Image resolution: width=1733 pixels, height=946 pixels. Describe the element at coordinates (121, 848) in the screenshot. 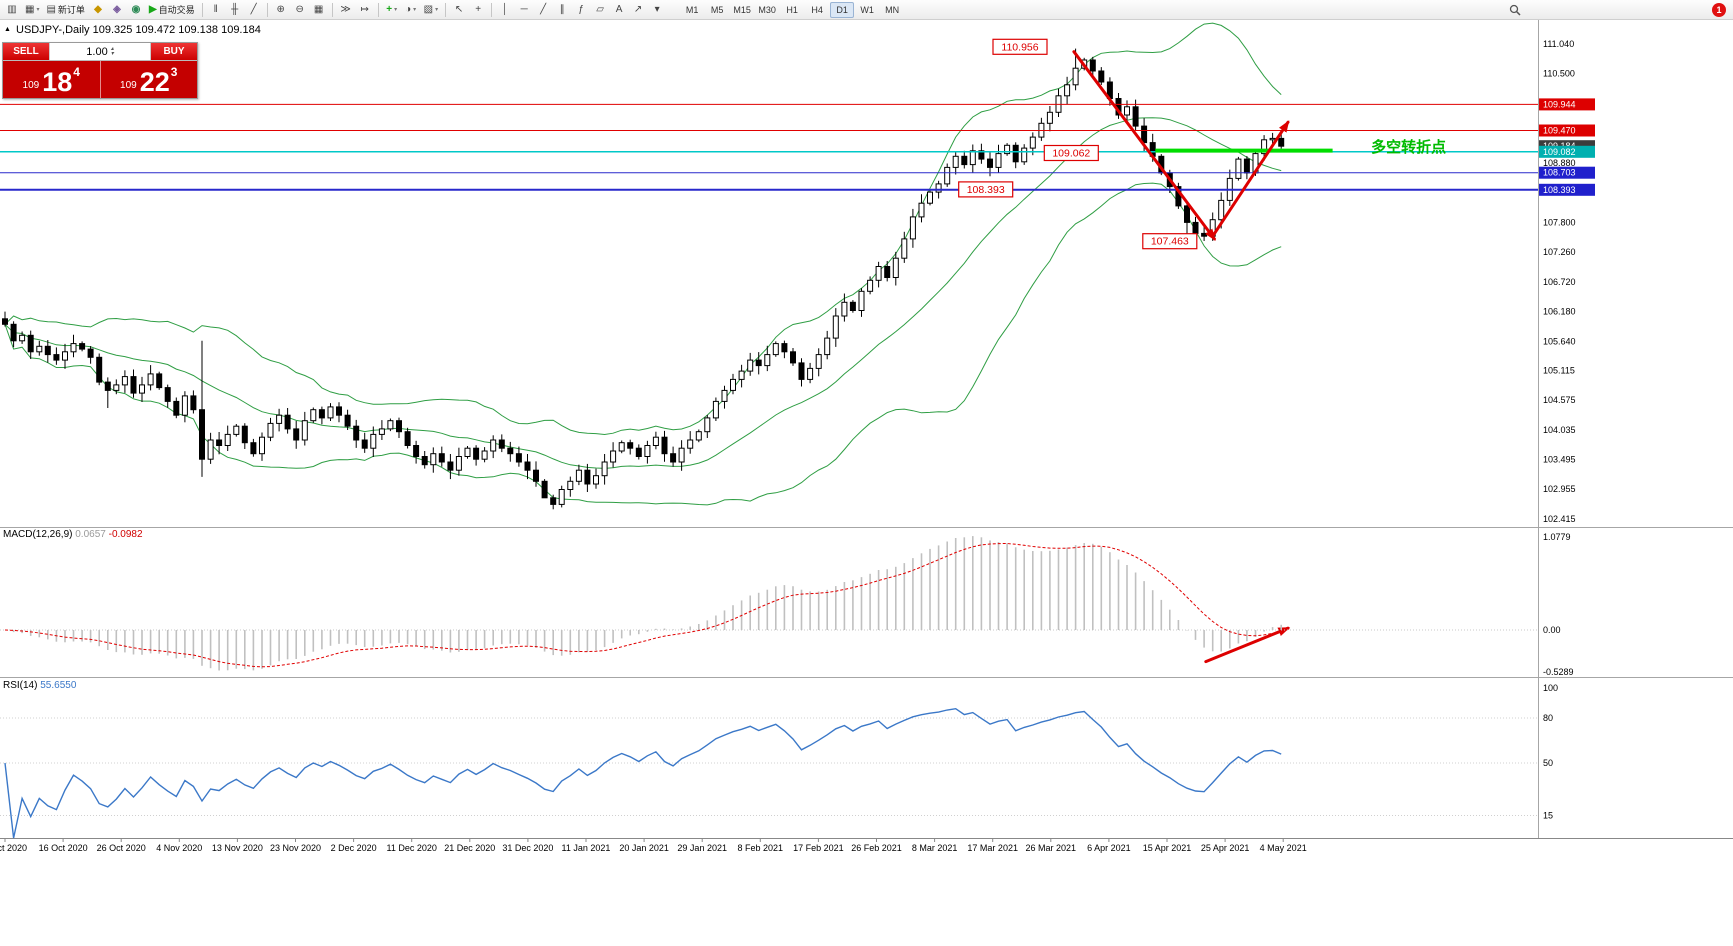

I see `date-label: 26 Oct 2020` at that location.